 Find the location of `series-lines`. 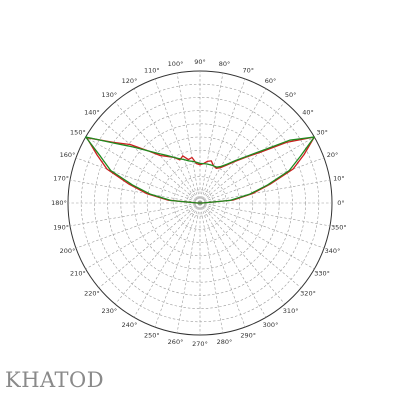

series-lines is located at coordinates (200, 170).